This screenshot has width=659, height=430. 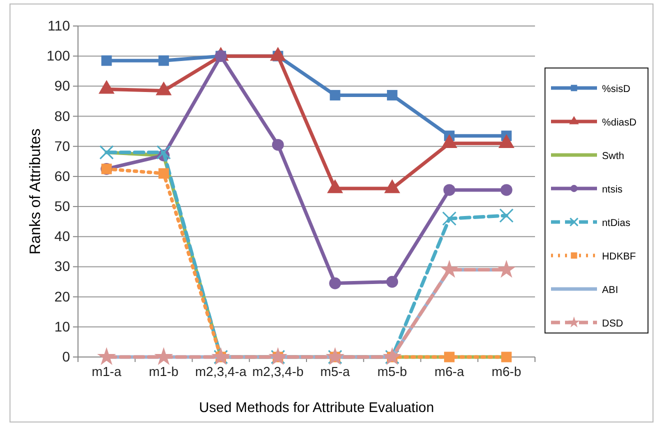 I want to click on y-axis-title: Ranks of Attributes, so click(x=35, y=191).